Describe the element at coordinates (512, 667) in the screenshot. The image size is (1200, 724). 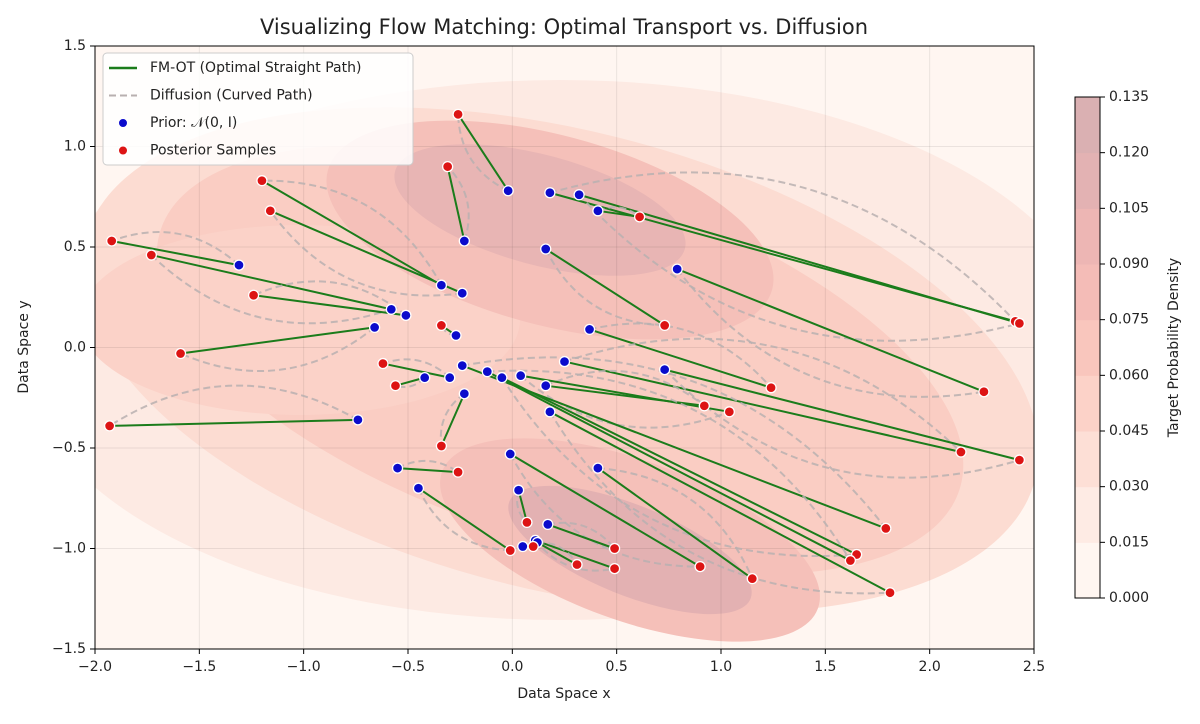
I see `x-tick-label: 0.0` at that location.